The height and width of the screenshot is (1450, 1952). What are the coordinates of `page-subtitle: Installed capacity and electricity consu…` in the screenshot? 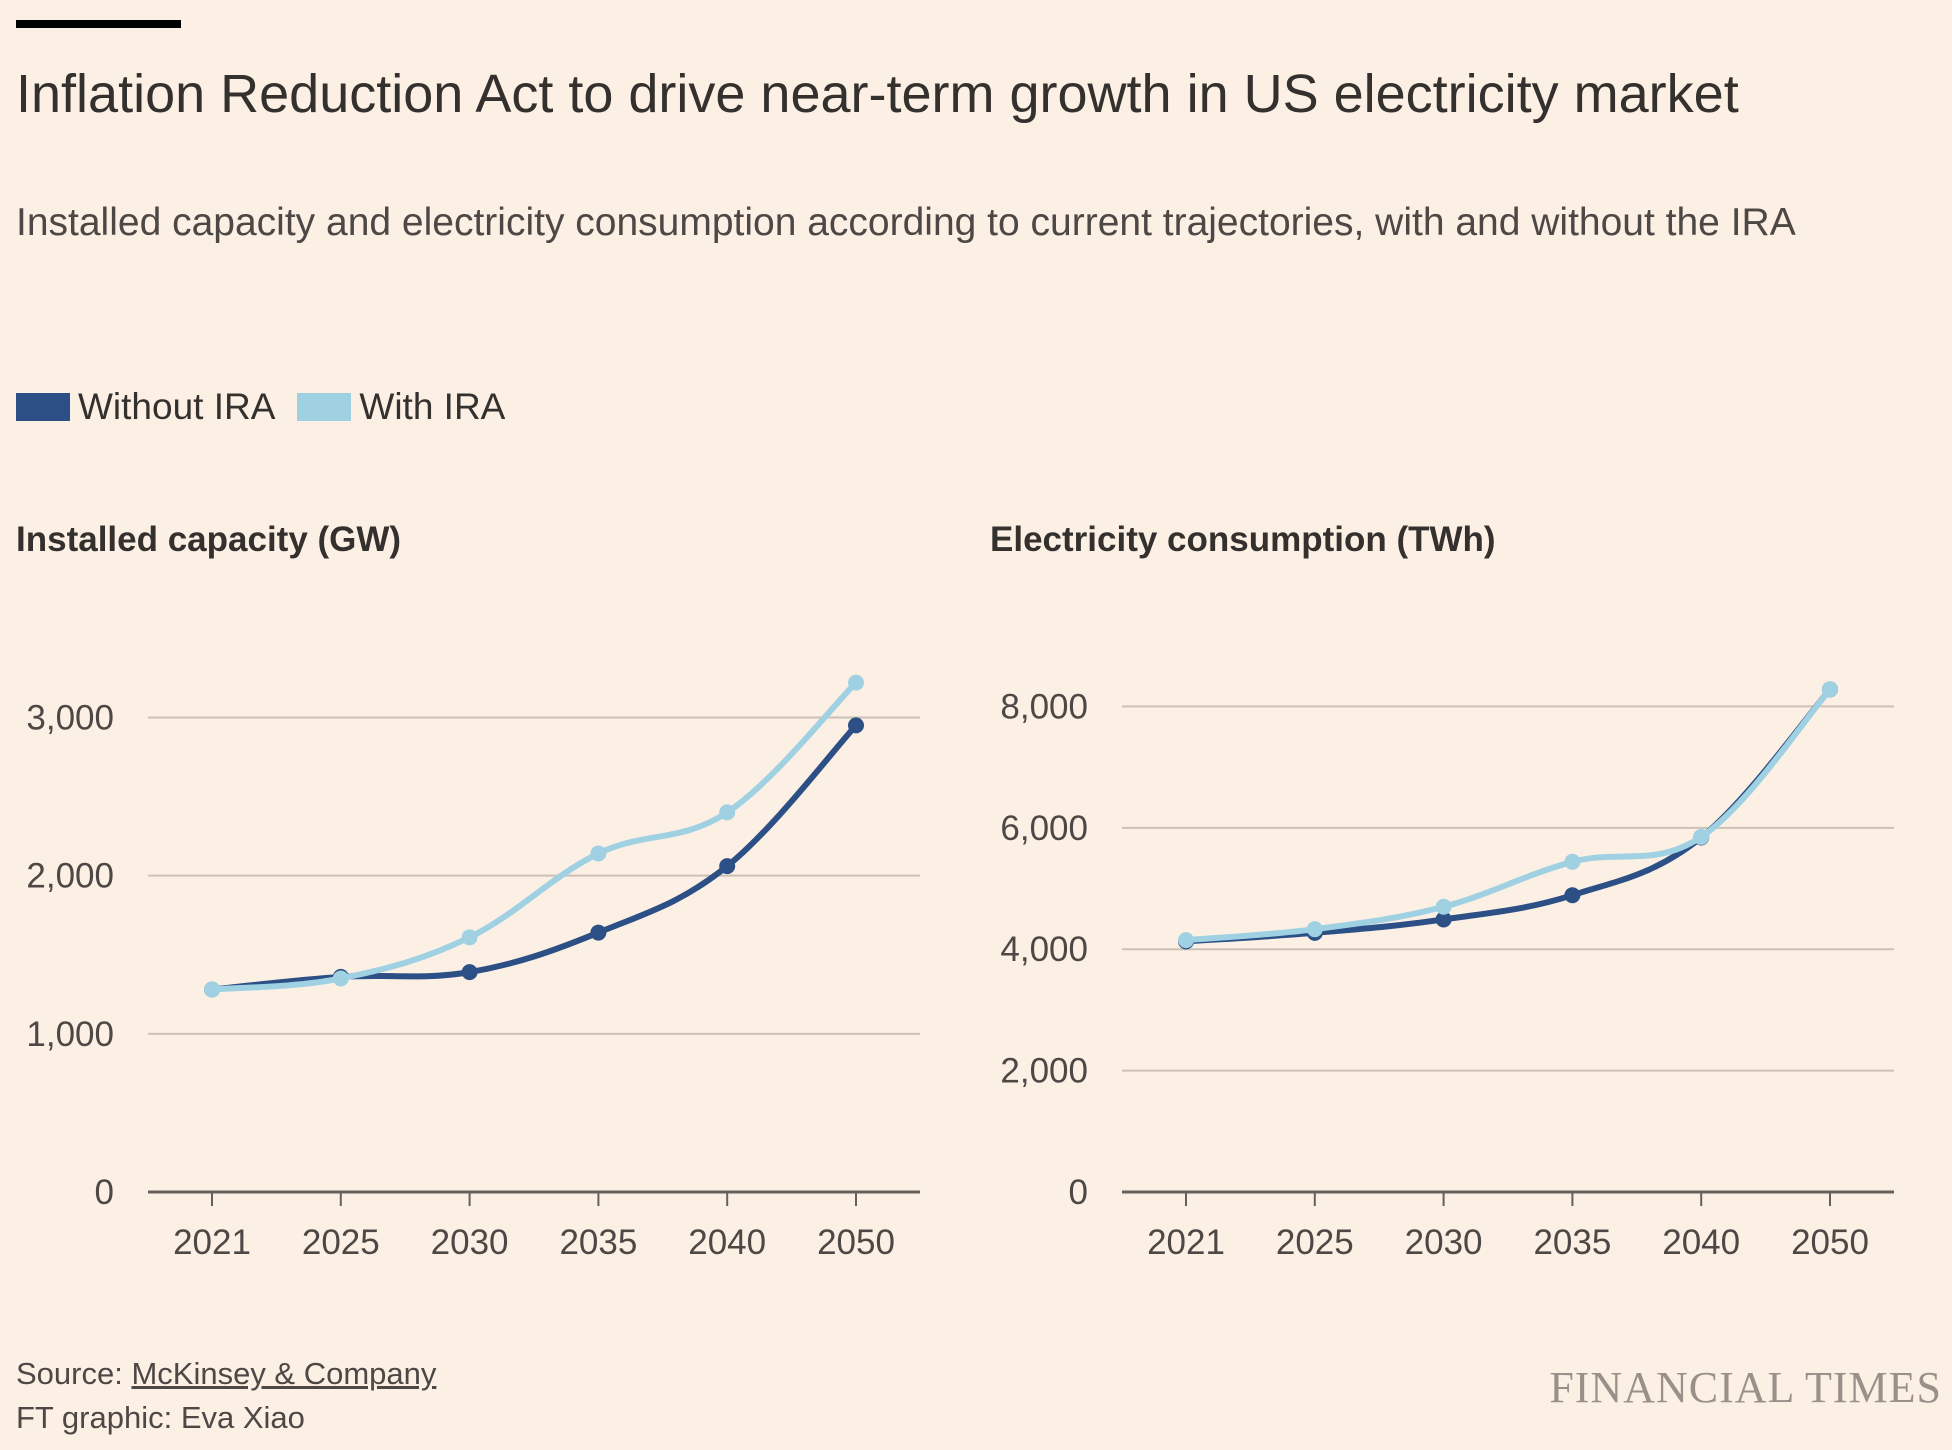 It's located at (906, 222).